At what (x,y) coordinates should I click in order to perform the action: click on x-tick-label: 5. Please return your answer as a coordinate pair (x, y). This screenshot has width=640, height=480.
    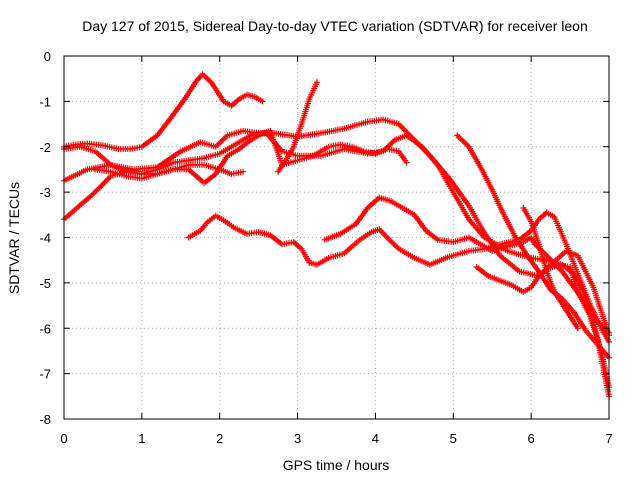
    Looking at the image, I should click on (453, 438).